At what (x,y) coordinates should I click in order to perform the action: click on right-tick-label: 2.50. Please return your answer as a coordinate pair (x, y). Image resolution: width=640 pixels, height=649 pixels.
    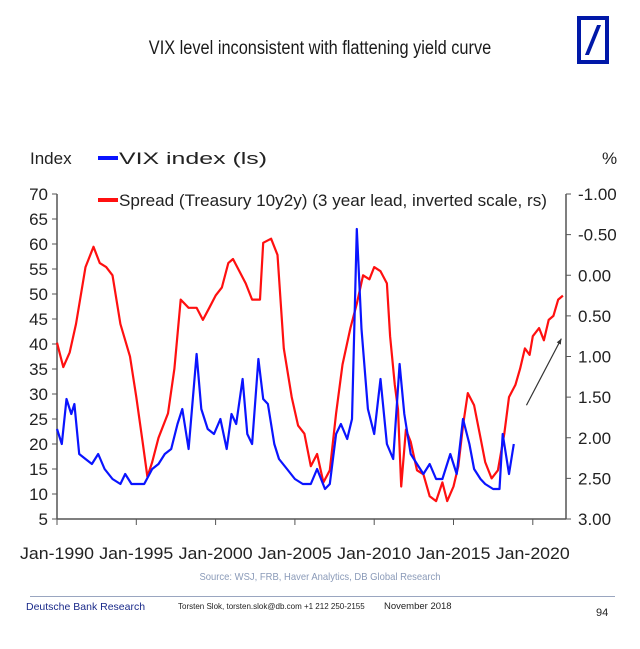
    Looking at the image, I should click on (594, 478).